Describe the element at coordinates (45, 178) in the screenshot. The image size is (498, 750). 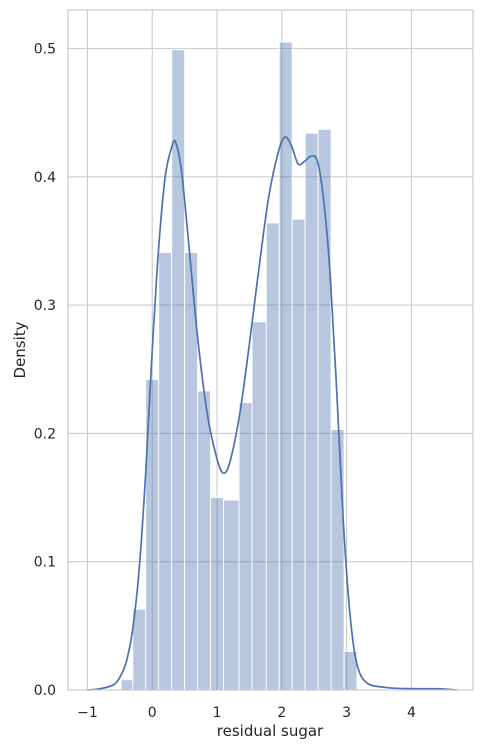
I see `y-tick-label: 0.4` at that location.